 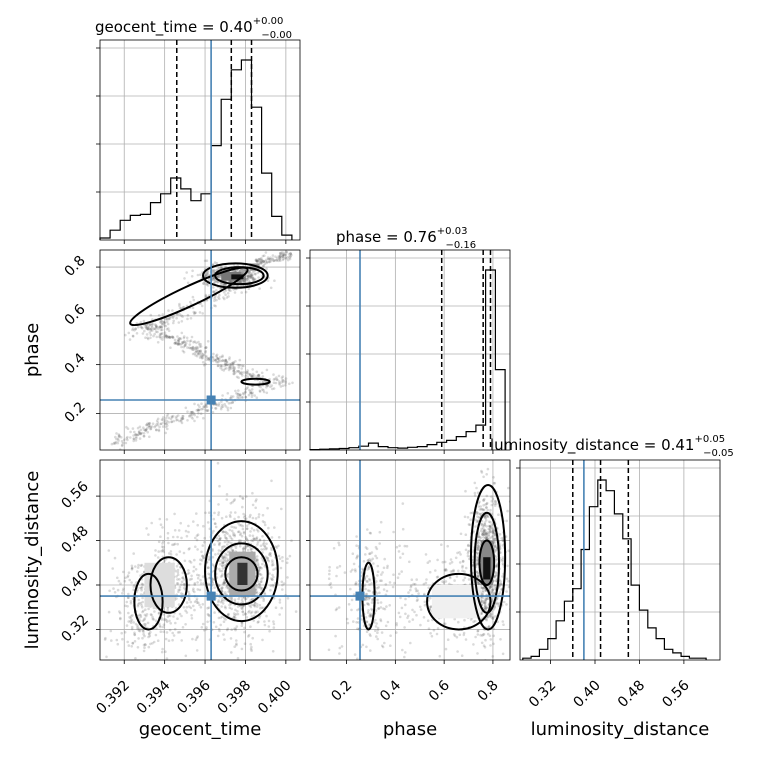 I want to click on title-geocent-time: geocent_time = 0.40+0.00 −0.00, so click(x=193, y=28).